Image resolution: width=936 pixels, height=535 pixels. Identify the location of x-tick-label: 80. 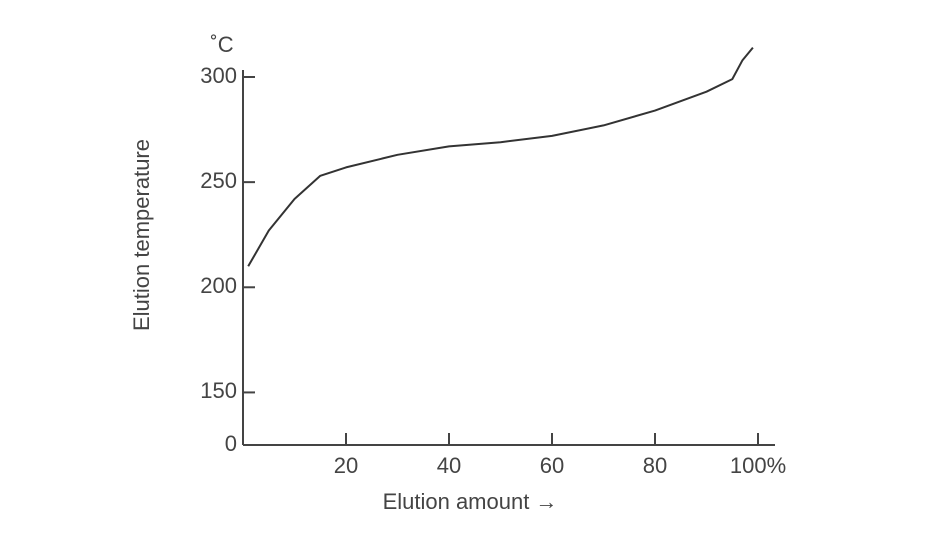
(655, 465).